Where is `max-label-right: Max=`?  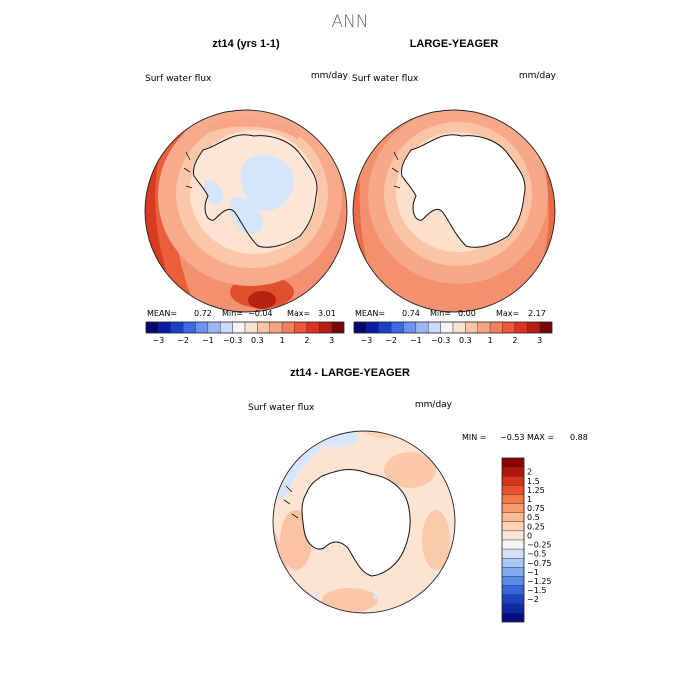
max-label-right: Max= is located at coordinates (507, 313).